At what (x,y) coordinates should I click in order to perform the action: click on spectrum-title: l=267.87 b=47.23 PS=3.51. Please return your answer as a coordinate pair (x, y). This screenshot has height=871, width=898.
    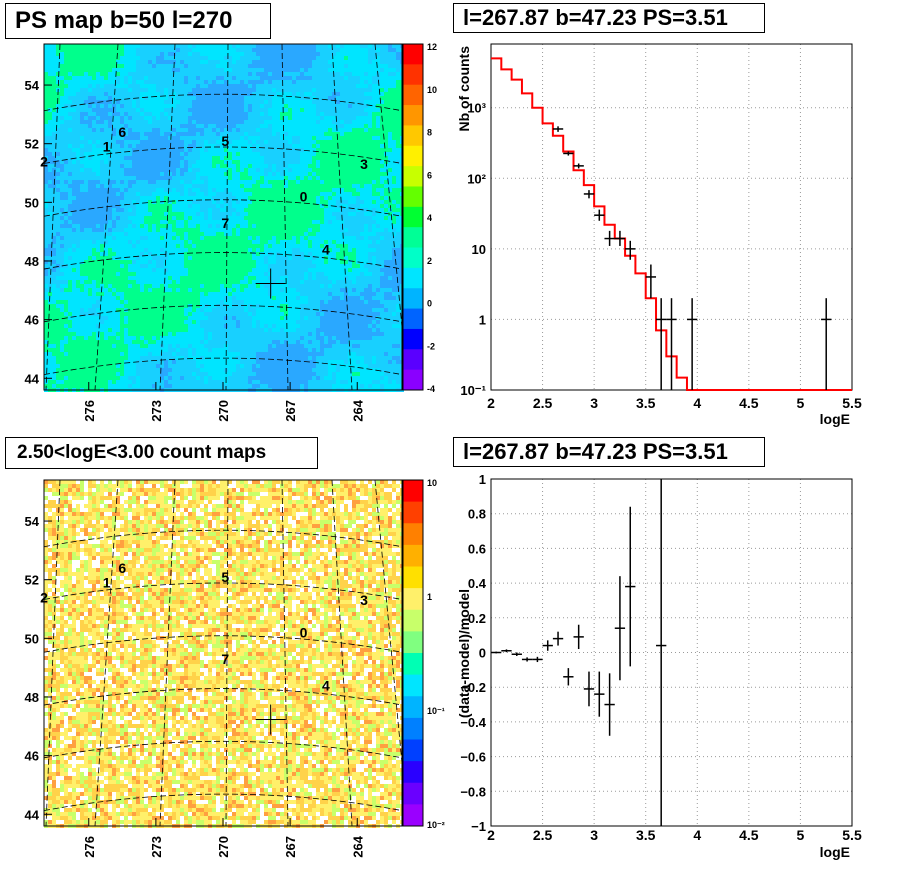
    Looking at the image, I should click on (609, 18).